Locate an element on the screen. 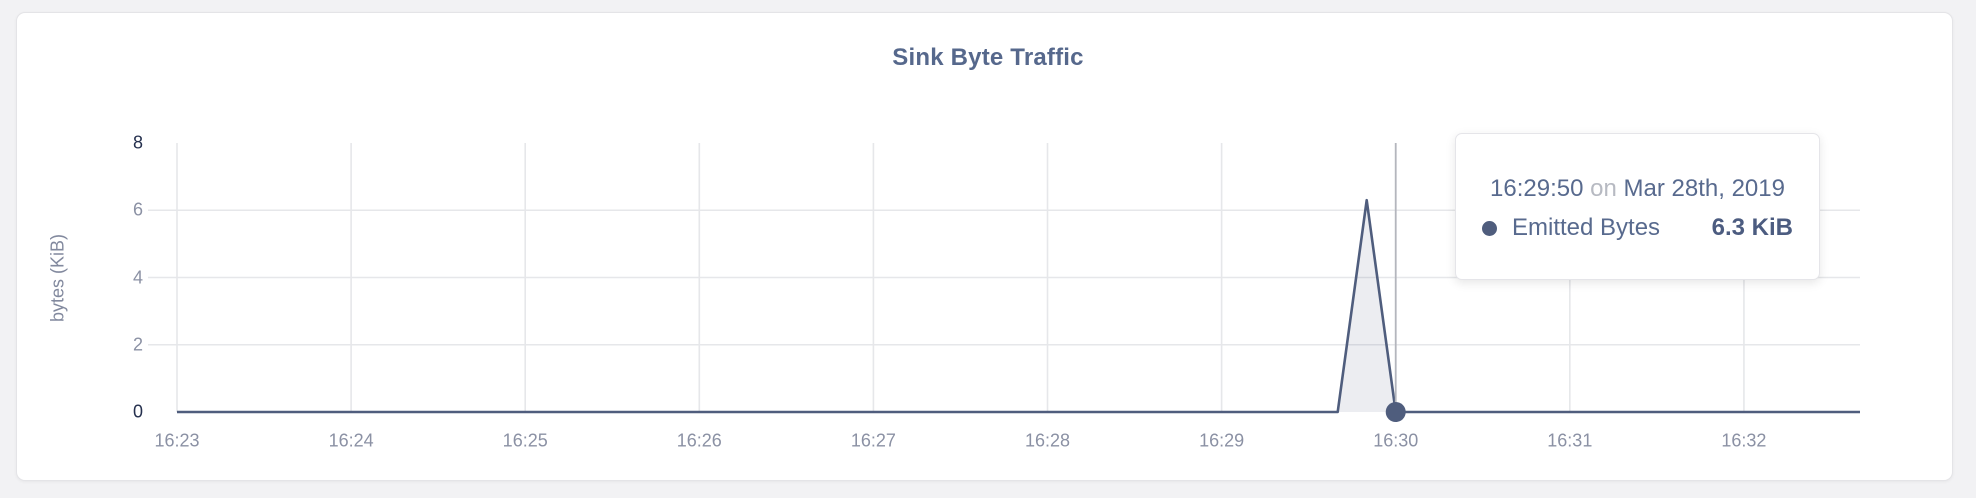 Image resolution: width=1976 pixels, height=498 pixels. chart-title: Sink Byte Traffic is located at coordinates (988, 57).